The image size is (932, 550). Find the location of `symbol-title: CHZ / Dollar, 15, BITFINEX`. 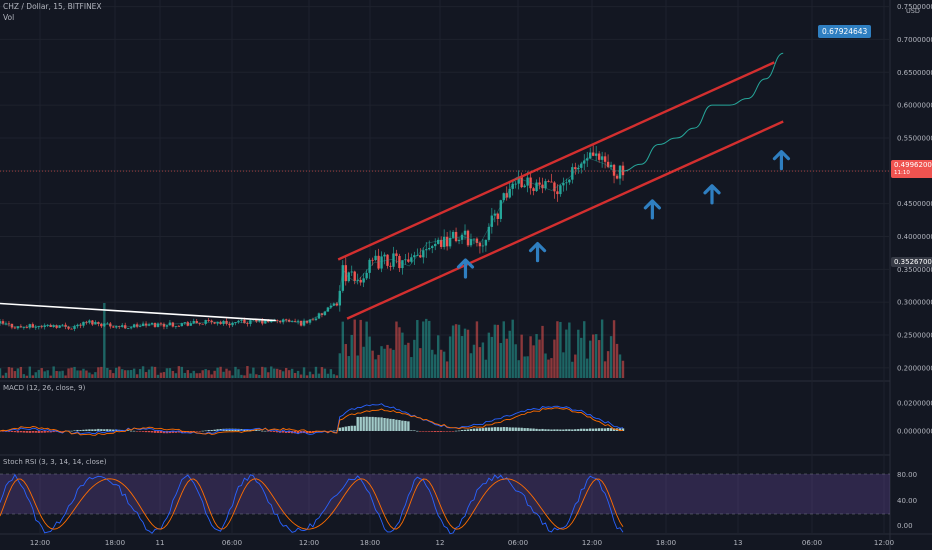

symbol-title: CHZ / Dollar, 15, BITFINEX is located at coordinates (52, 6).